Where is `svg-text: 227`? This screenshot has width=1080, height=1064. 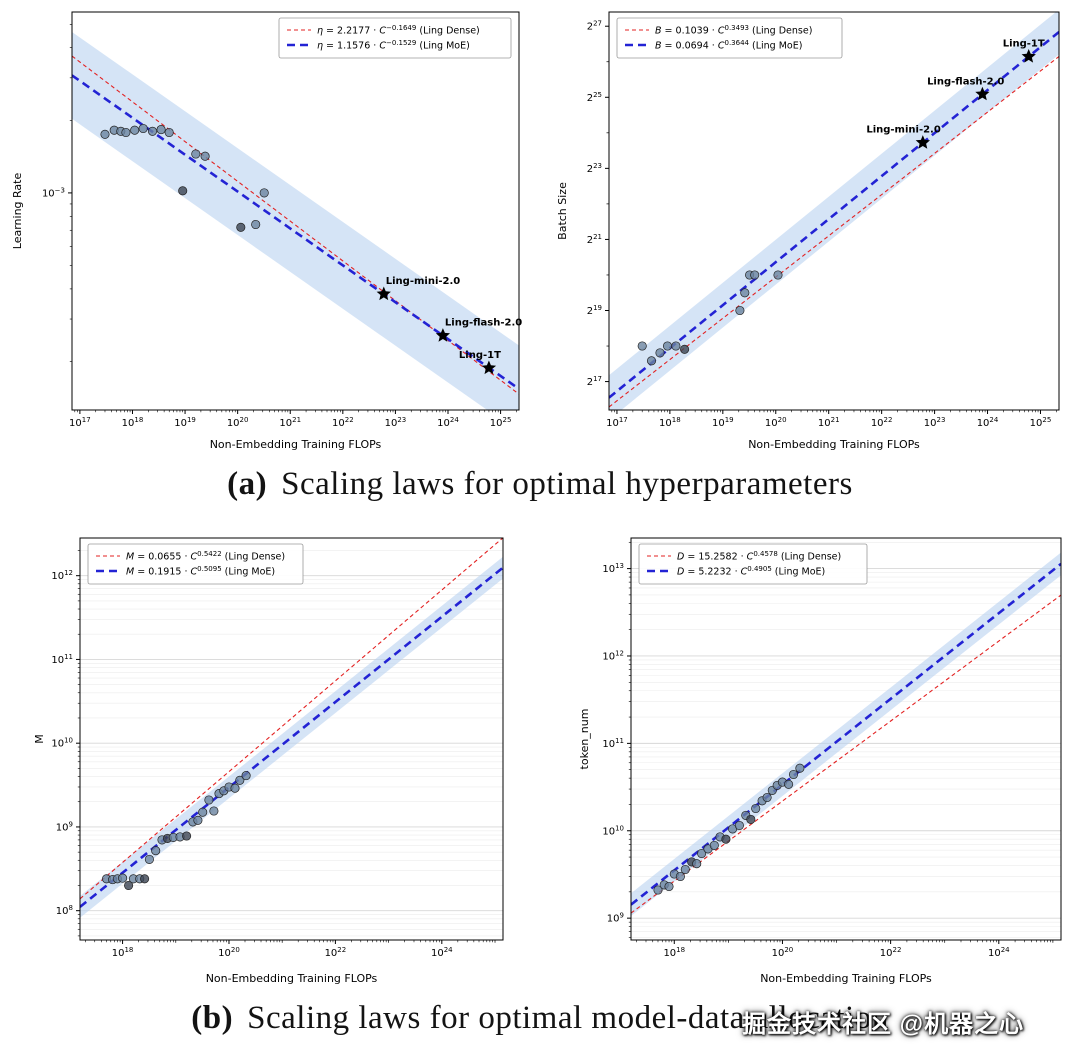
svg-text: 227 is located at coordinates (594, 26).